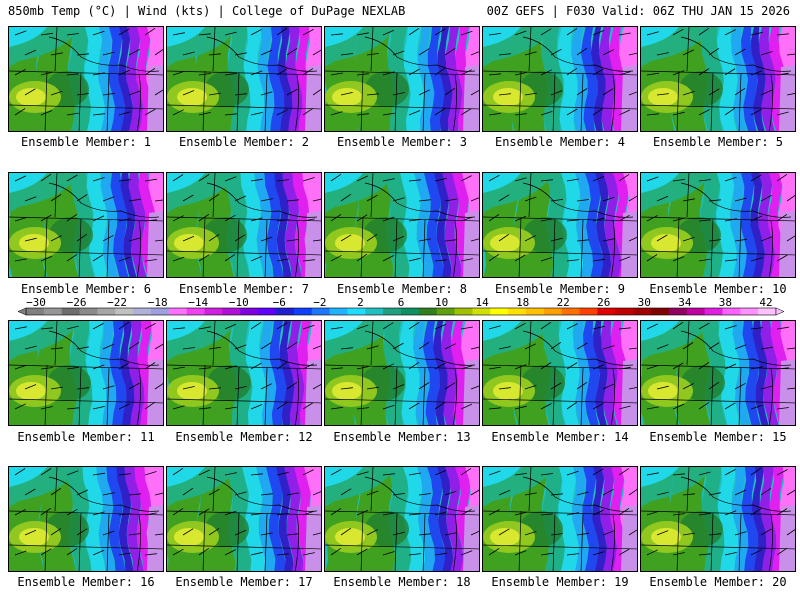 This screenshot has height=600, width=800. What do you see at coordinates (560, 582) in the screenshot?
I see `ensemble-member-label: Ensemble Member: 19` at bounding box center [560, 582].